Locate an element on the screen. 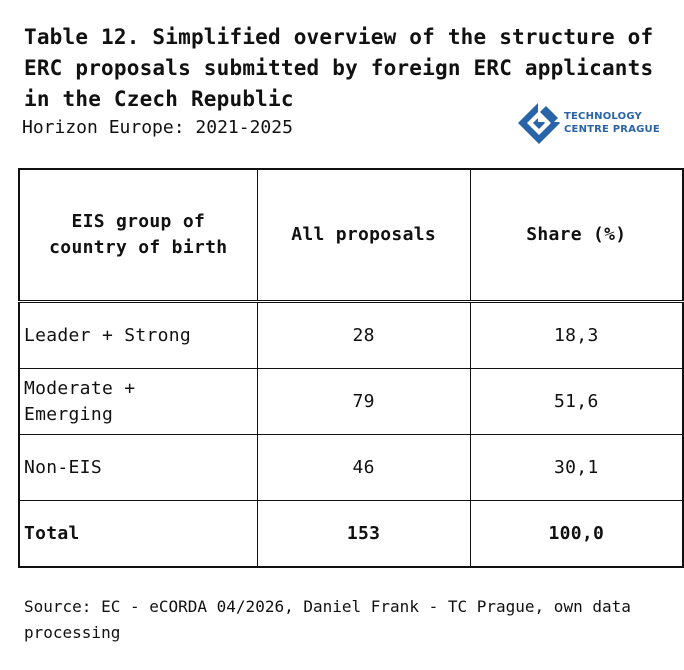 The height and width of the screenshot is (670, 684). table-row: Non-EIS 46 30,1 is located at coordinates (351, 467).